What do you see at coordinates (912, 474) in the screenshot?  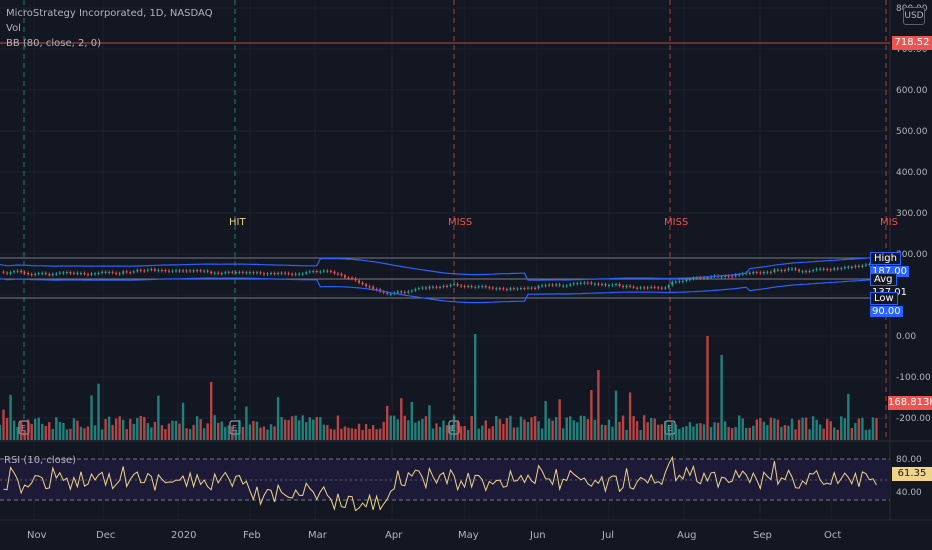 I see `rsi-current-label: 61.35` at bounding box center [912, 474].